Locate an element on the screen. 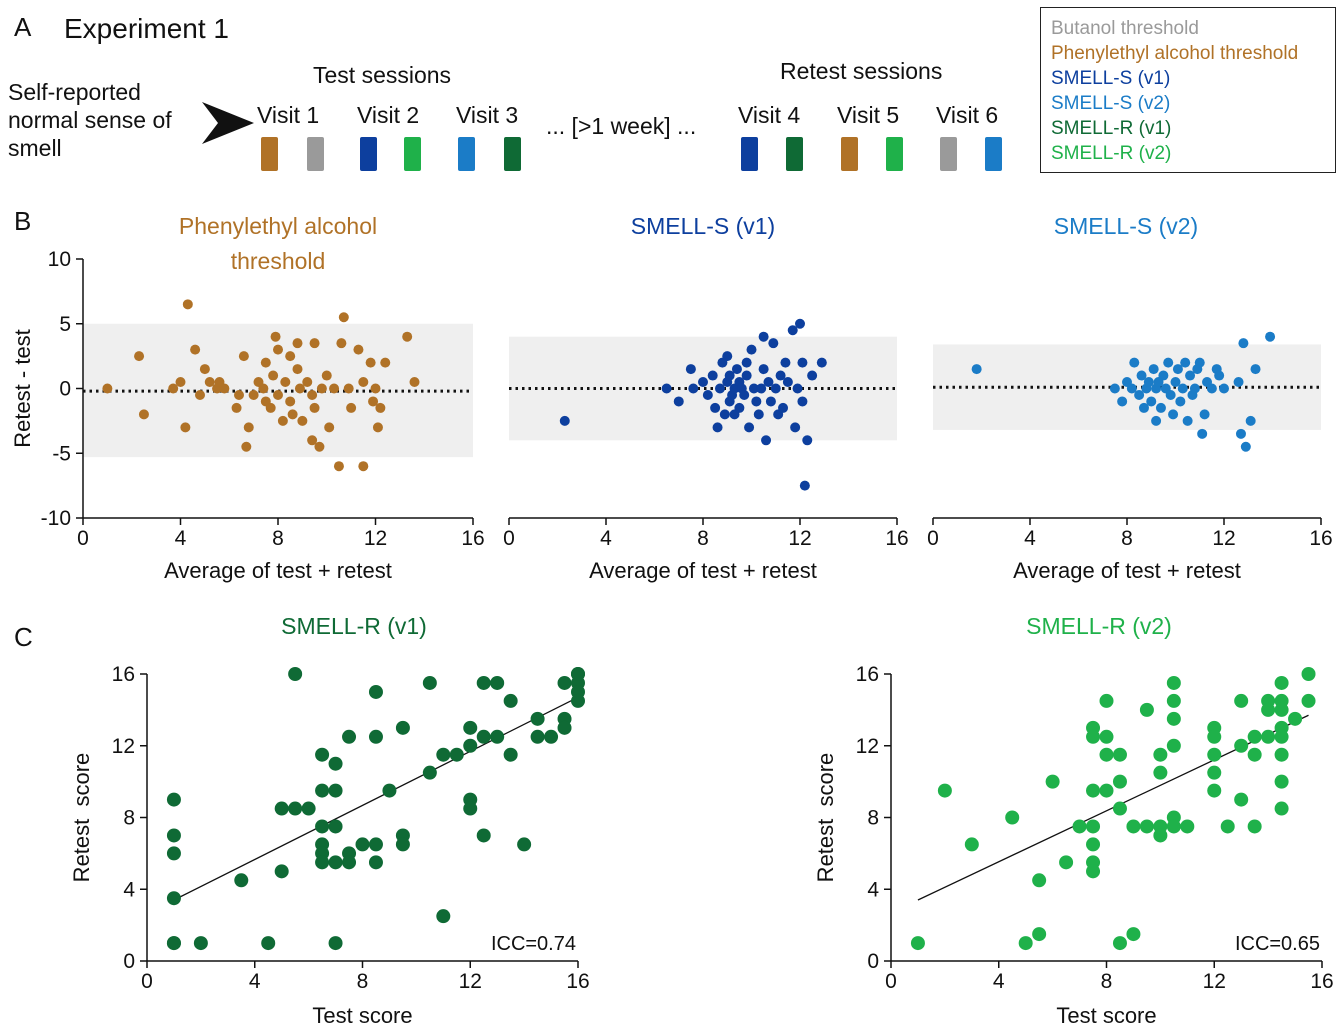  retest-sessions-header: Retest sessions is located at coordinates (861, 71).